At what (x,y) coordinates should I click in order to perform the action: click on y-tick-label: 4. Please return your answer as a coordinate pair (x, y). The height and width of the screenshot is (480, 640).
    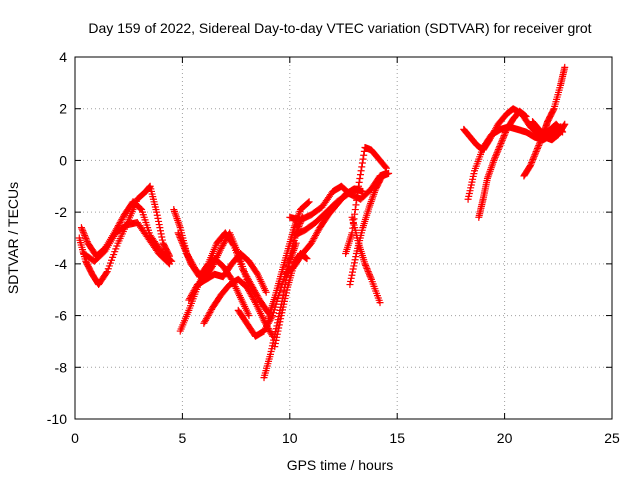
    Looking at the image, I should click on (63, 57).